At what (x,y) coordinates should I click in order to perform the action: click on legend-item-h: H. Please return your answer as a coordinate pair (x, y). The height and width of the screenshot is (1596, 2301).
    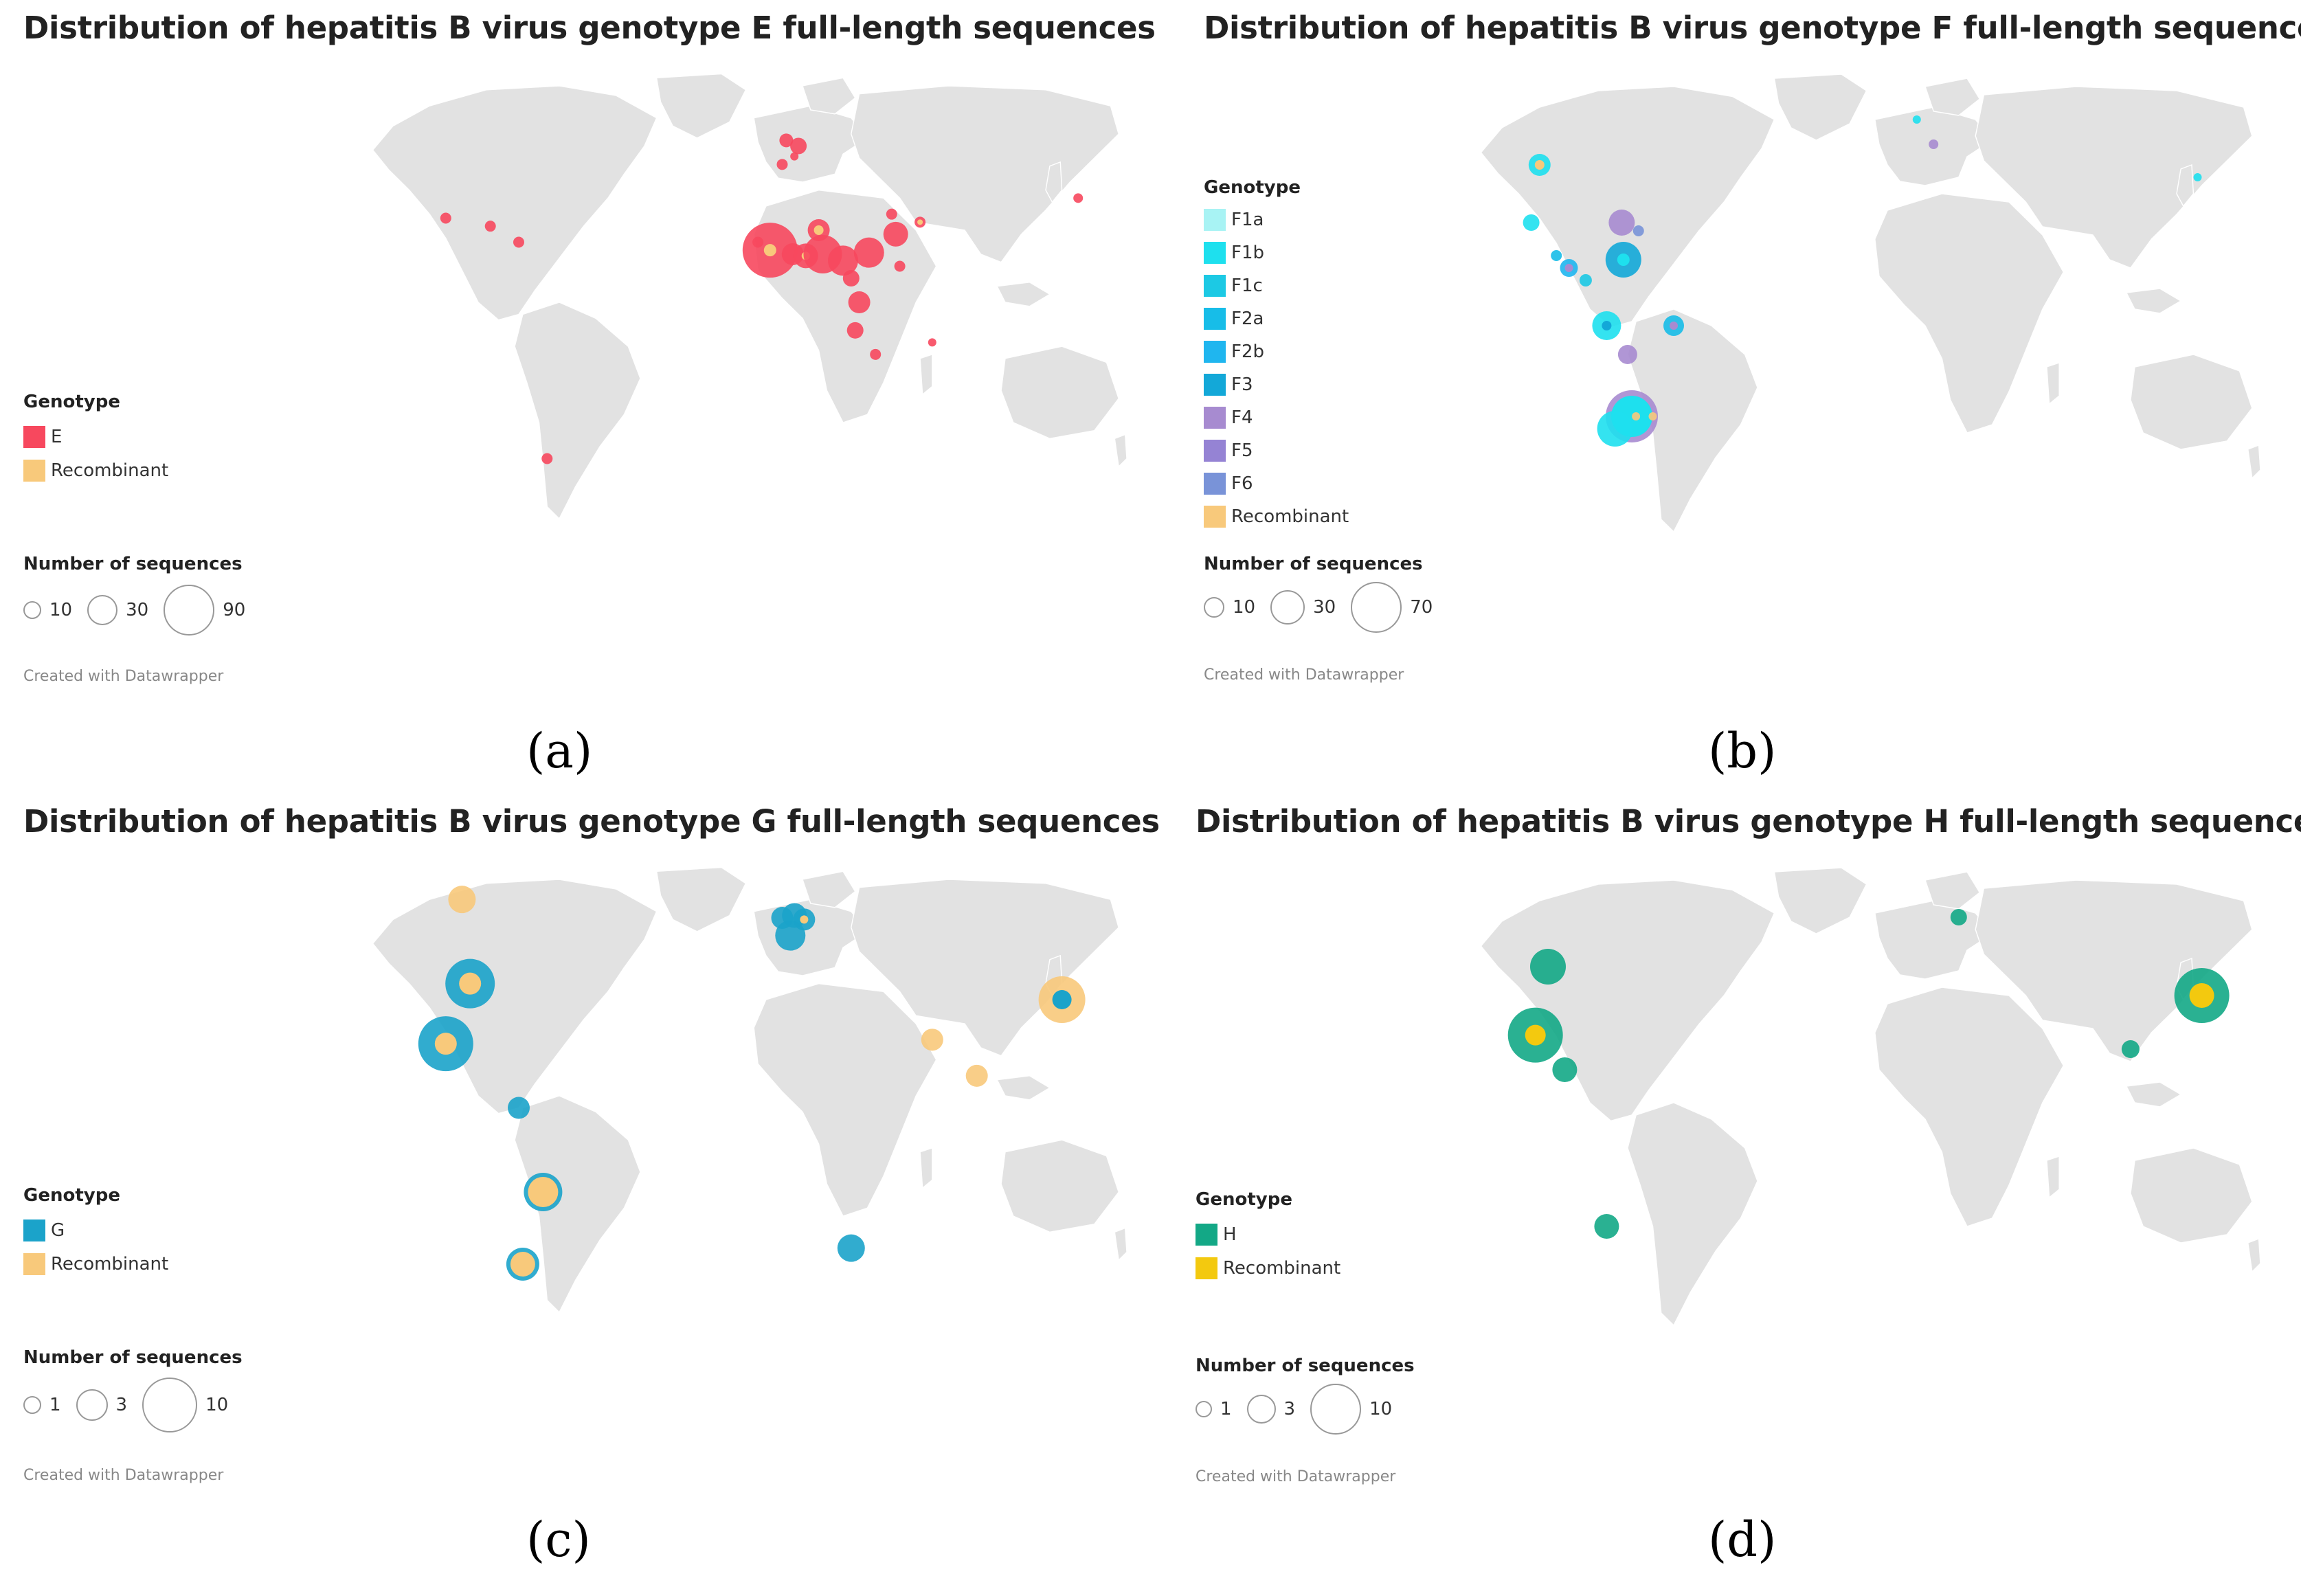
    Looking at the image, I should click on (1216, 1234).